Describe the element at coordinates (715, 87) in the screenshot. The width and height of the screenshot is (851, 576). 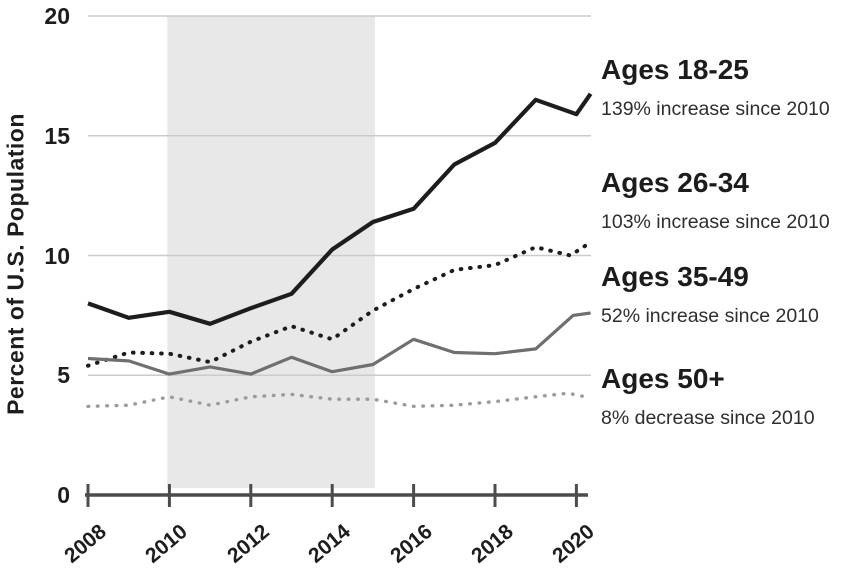
I see `legend-group-ages-18-25: Ages 18-25 139% increase since 2010` at that location.